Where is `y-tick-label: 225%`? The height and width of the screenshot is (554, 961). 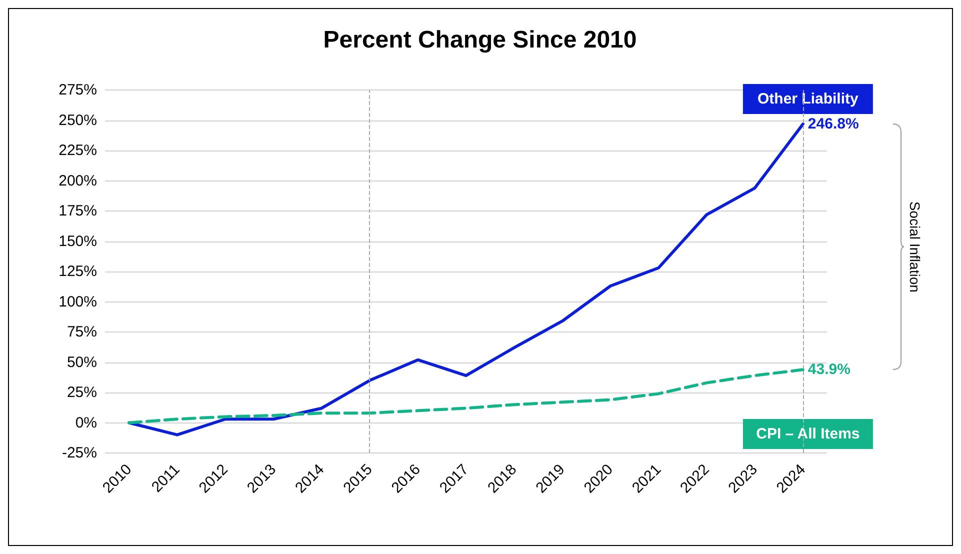 y-tick-label: 225% is located at coordinates (77, 150).